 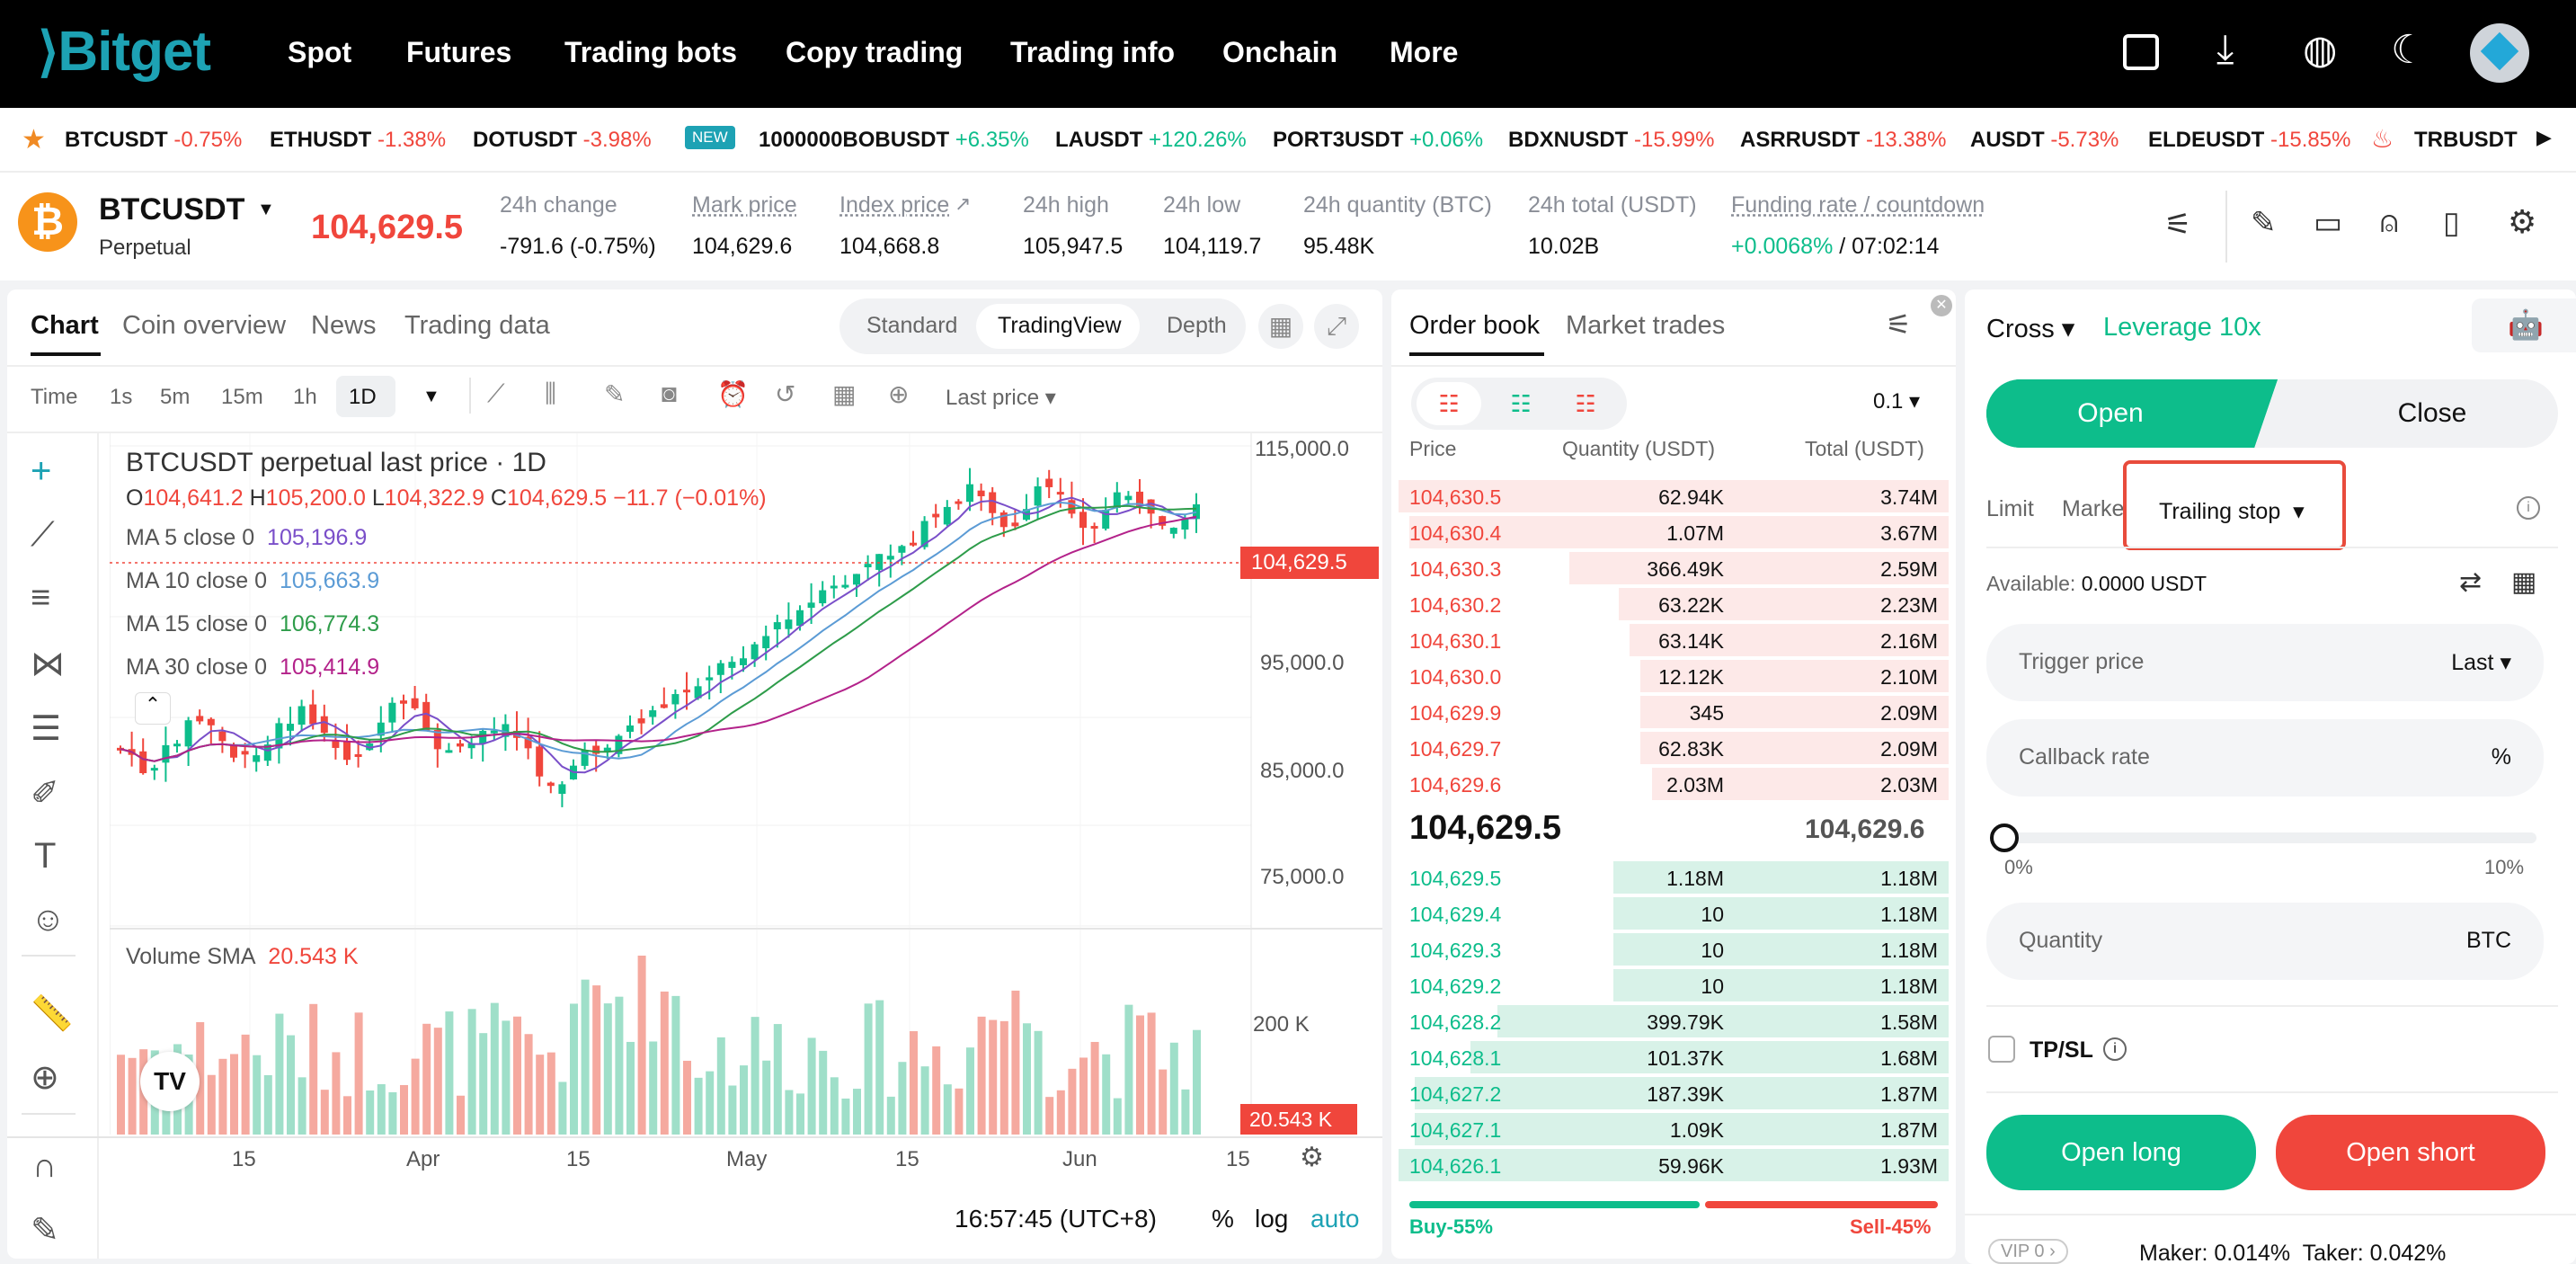 I want to click on scroll-right-icon: ▶, so click(x=2544, y=137).